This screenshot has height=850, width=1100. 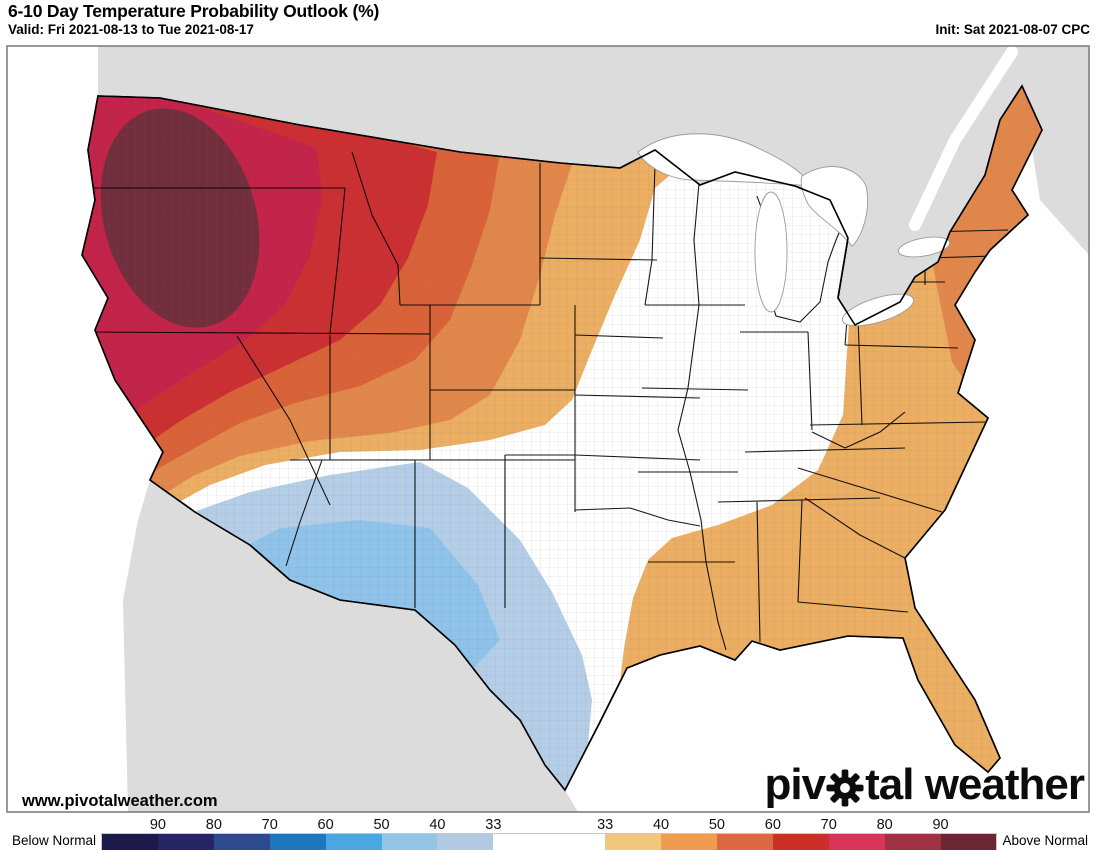 I want to click on pivotal-weather-logo: piv tal weather, so click(x=924, y=784).